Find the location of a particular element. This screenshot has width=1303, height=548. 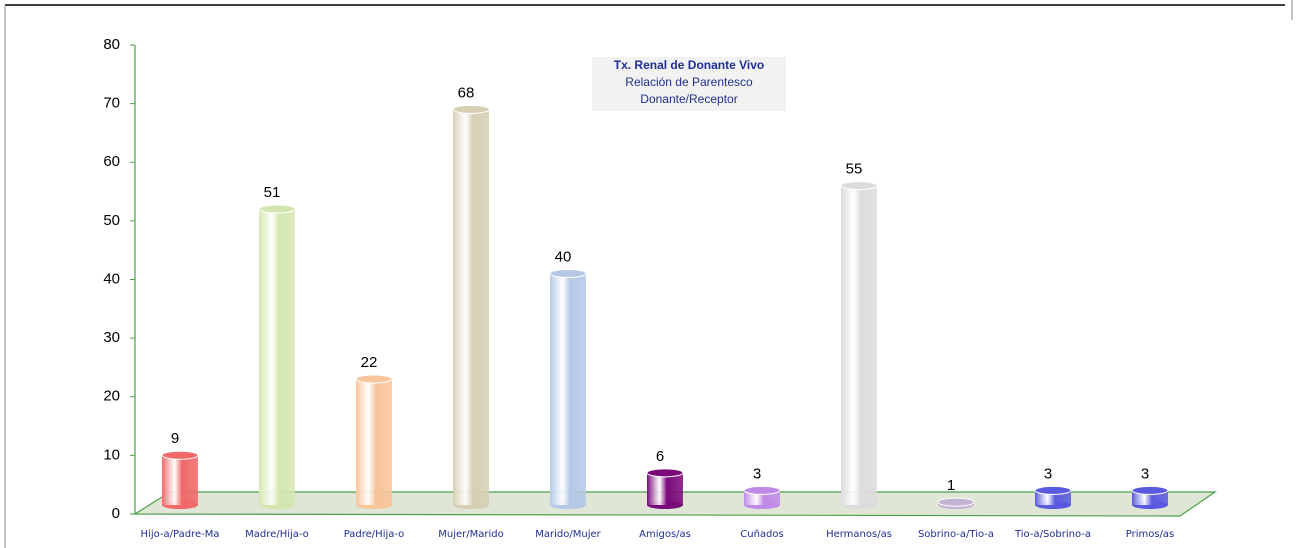

x-tick-label: Primos/as is located at coordinates (1150, 534).